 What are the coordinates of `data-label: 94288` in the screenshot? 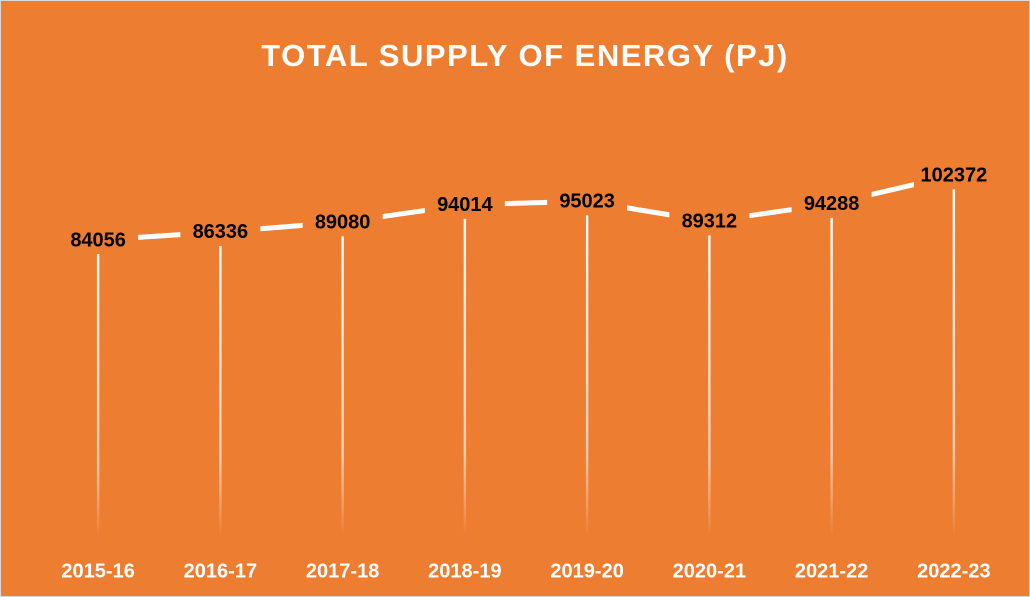 It's located at (832, 204).